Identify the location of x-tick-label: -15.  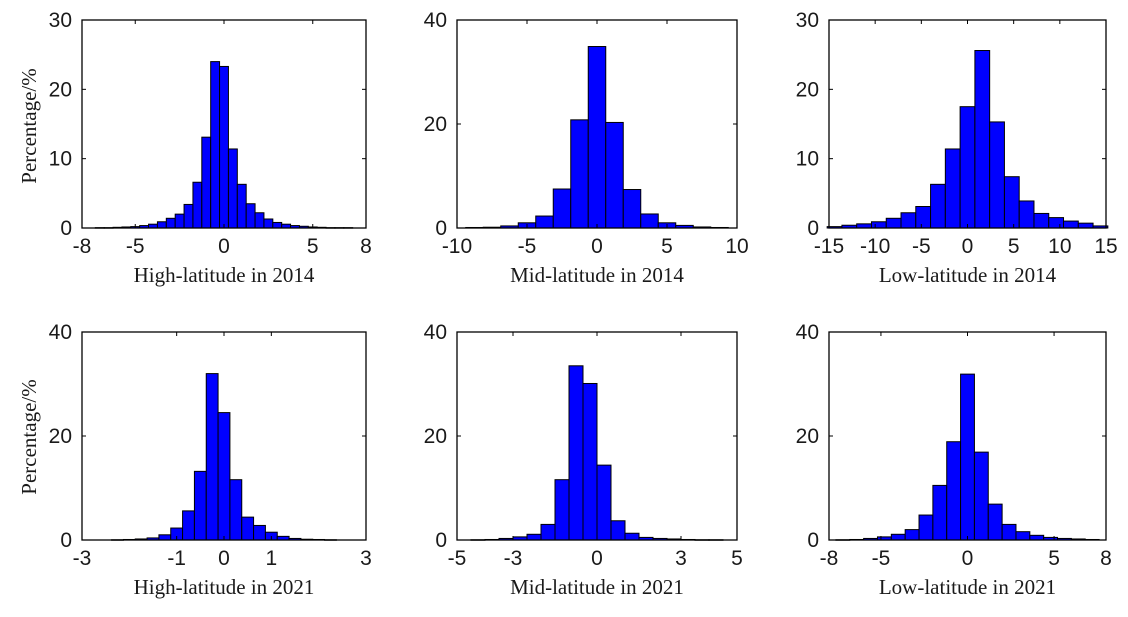
(829, 246).